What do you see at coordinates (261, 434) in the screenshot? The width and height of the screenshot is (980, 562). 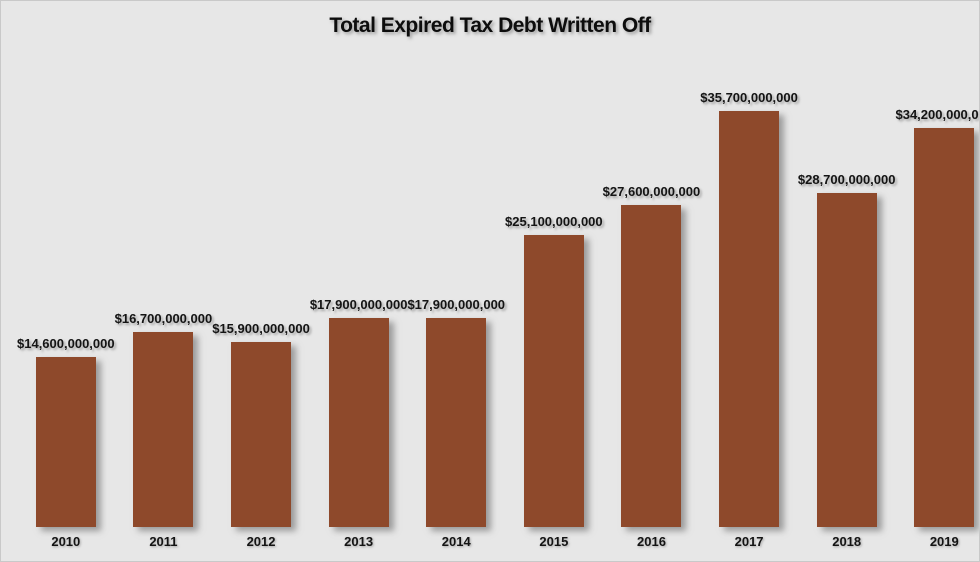 I see `bar-2012` at bounding box center [261, 434].